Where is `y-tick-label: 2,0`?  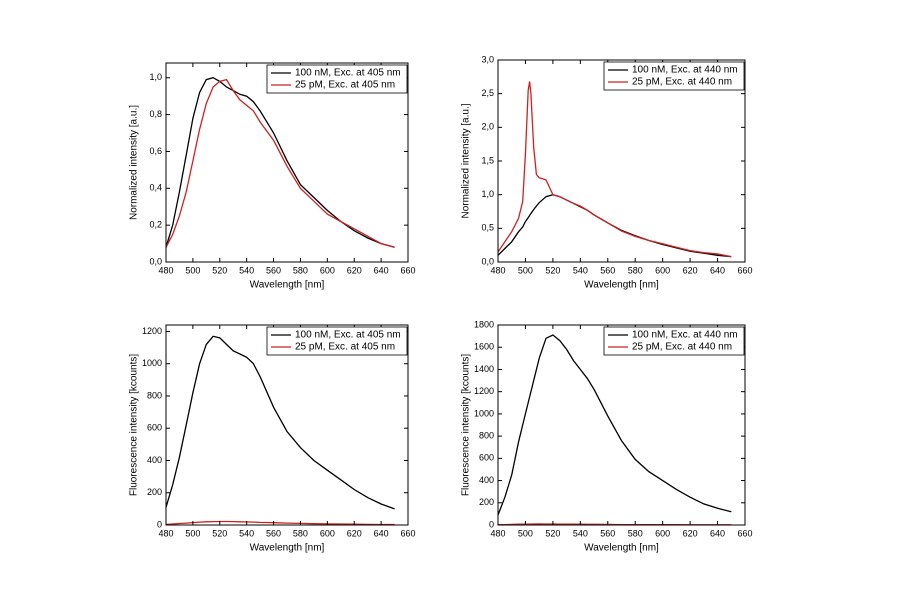 y-tick-label: 2,0 is located at coordinates (487, 127).